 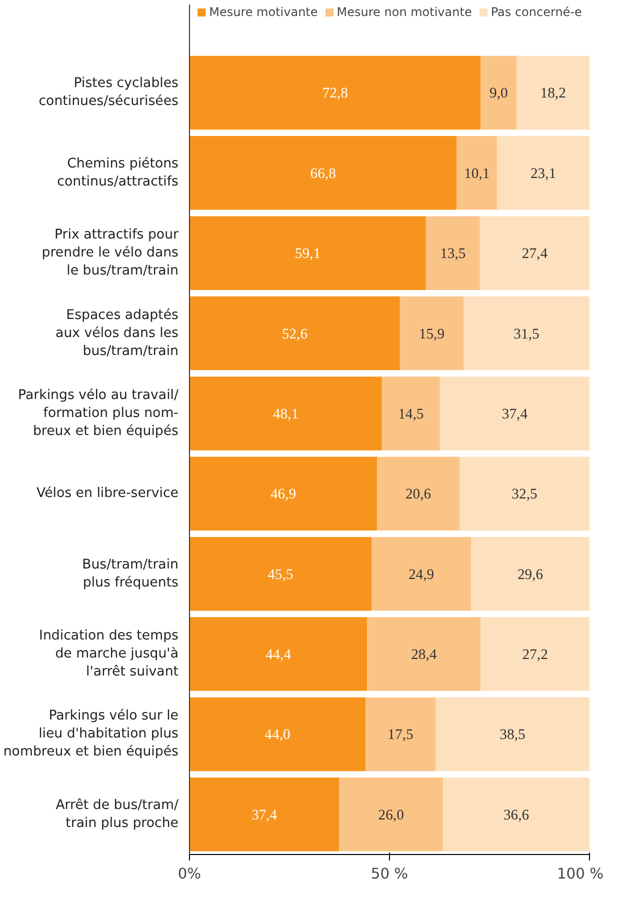 I want to click on data-label: 32,5, so click(x=525, y=494).